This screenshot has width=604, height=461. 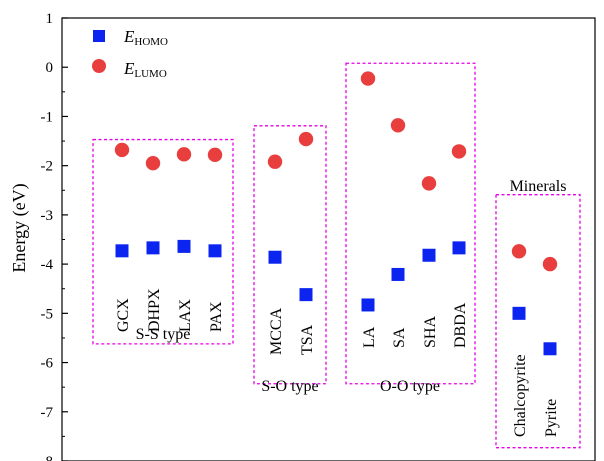 I want to click on category-label: LAX, so click(x=185, y=315).